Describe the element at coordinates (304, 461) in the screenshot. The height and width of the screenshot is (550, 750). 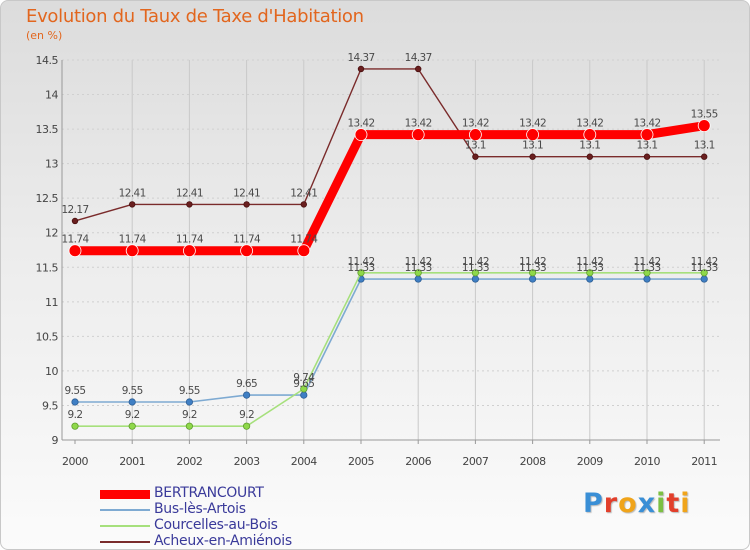
I see `x-tick-label: 2004` at that location.